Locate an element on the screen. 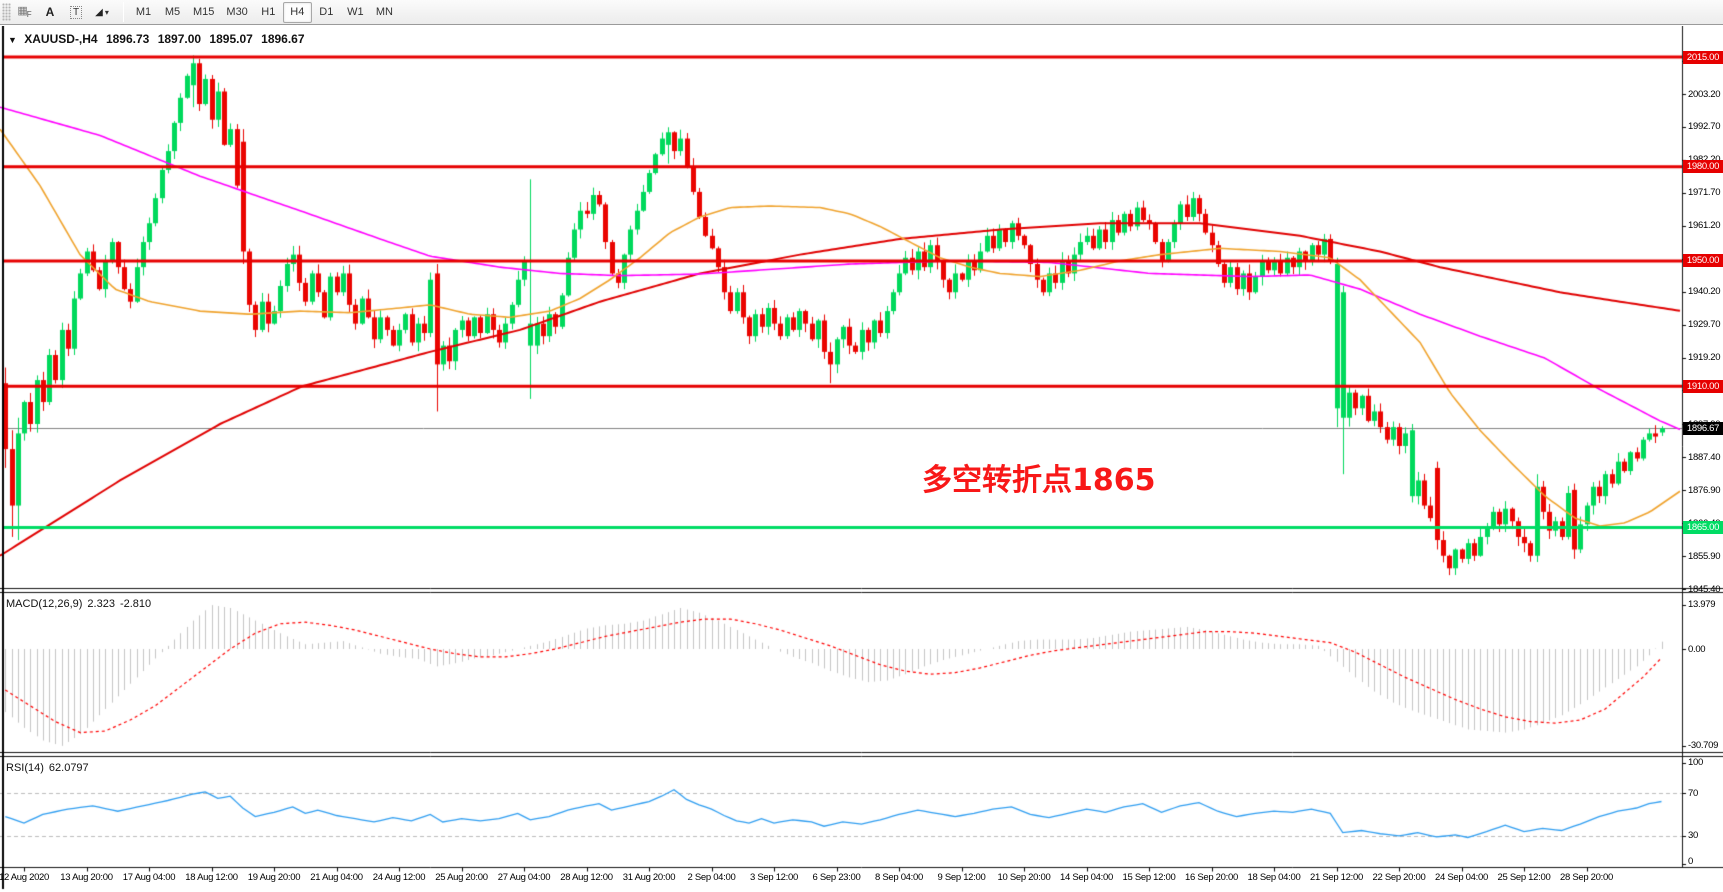 This screenshot has width=1723, height=892. date-axis-label: 19 Aug 20:00 is located at coordinates (274, 877).